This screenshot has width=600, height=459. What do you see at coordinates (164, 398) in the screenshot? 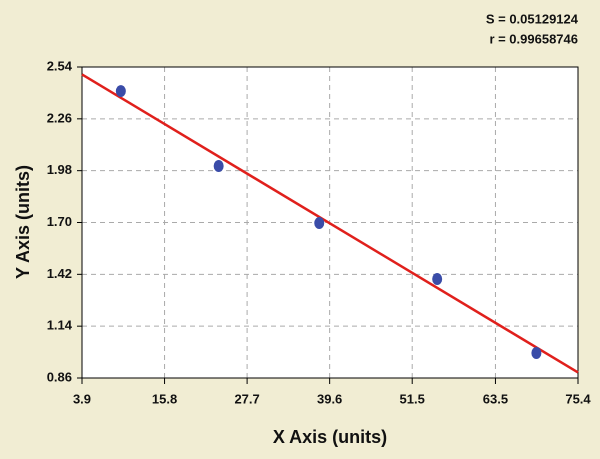
I see `x-tick-label: 15.8` at bounding box center [164, 398].